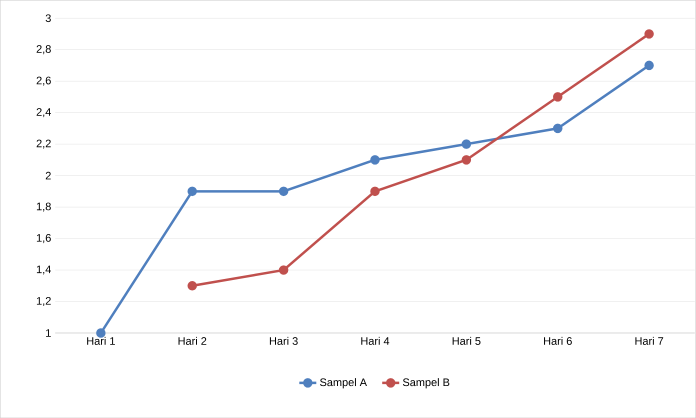 This screenshot has height=418, width=696. Describe the element at coordinates (43, 81) in the screenshot. I see `y-tick-label: 2,6` at that location.